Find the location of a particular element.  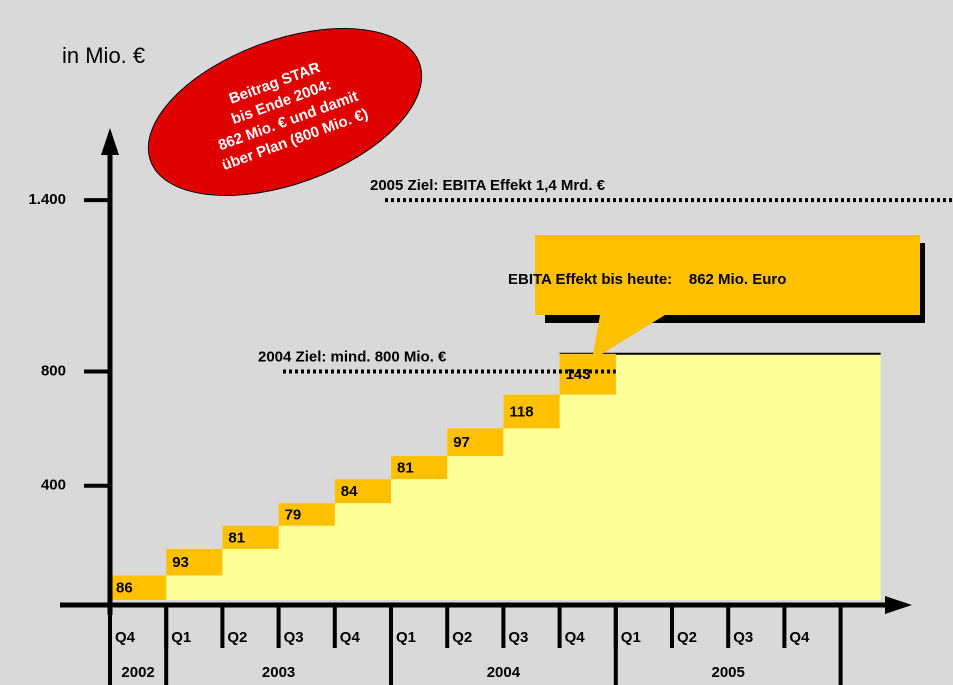

y-tick-label: 400 is located at coordinates (53, 485).